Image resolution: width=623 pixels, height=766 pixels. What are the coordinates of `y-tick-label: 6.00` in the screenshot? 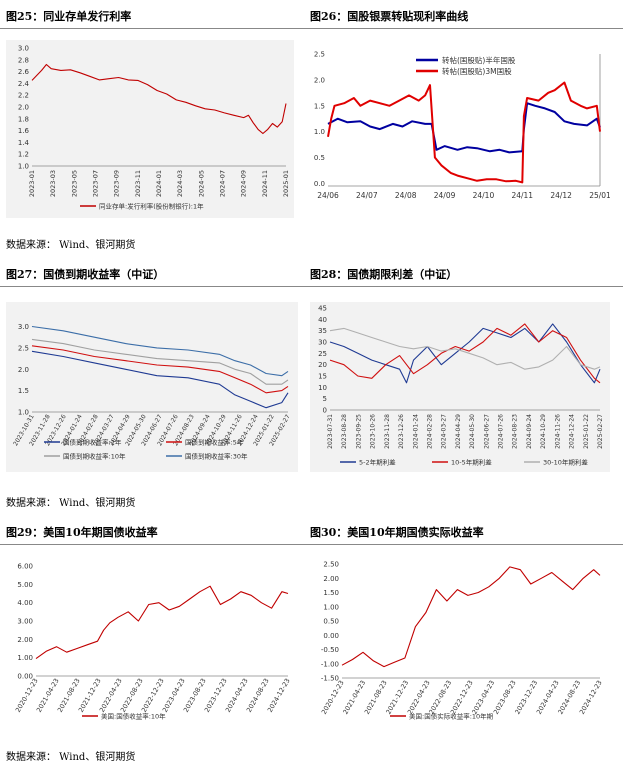 It's located at (25, 567).